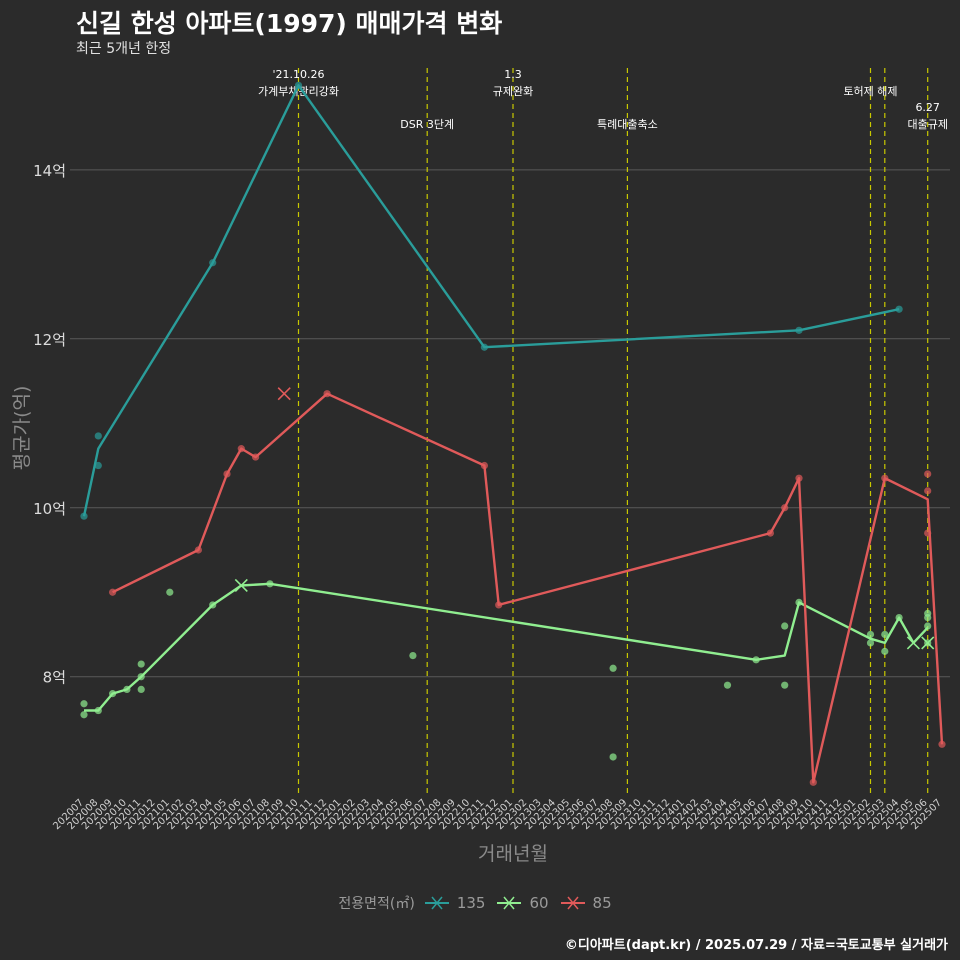  What do you see at coordinates (927, 116) in the screenshot?
I see `event-annotation: 6.27 대출규제` at bounding box center [927, 116].